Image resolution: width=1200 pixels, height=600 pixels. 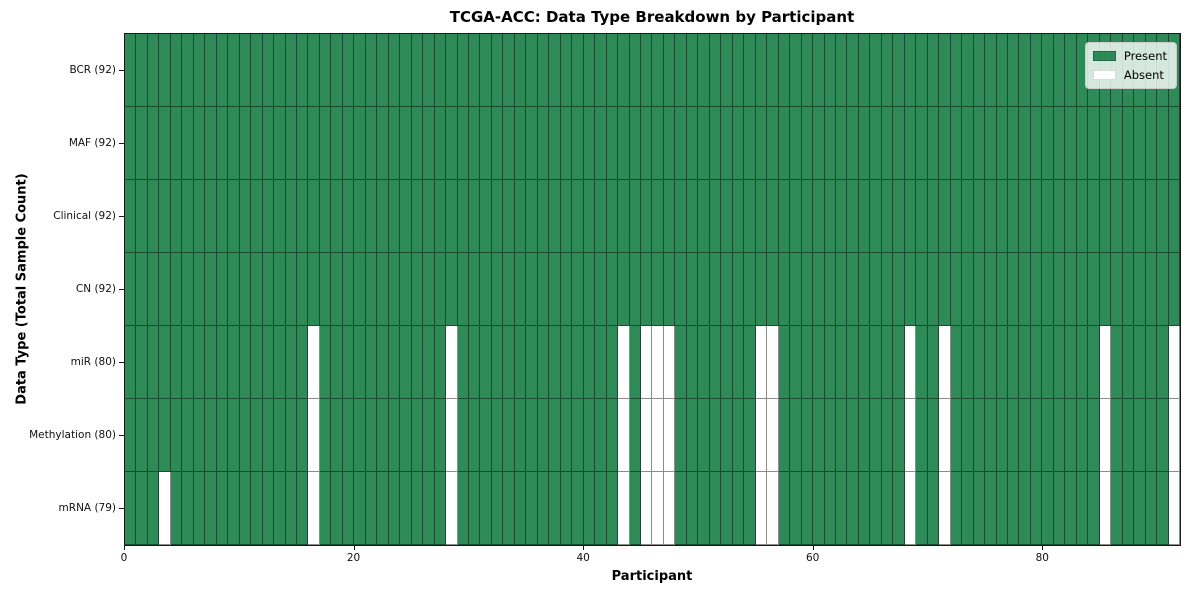 I want to click on legend-swatch-present-icon, so click(x=1104, y=56).